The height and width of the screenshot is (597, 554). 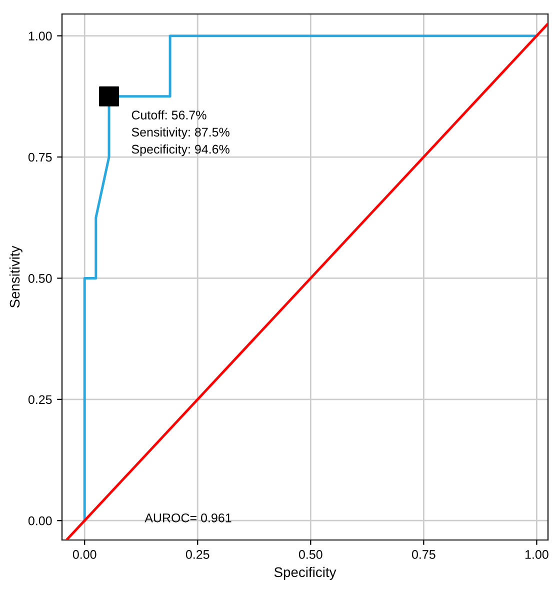 I want to click on annotation: AUROC= 0.961, so click(x=188, y=517).